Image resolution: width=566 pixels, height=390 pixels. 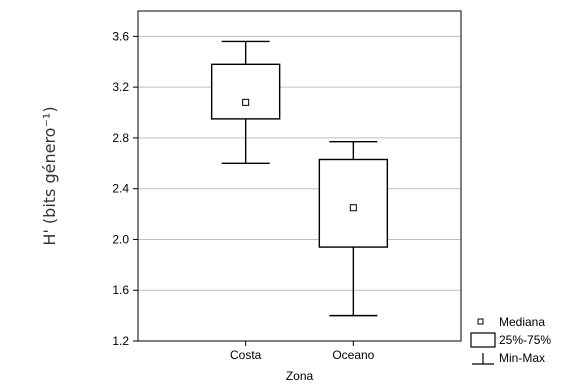 What do you see at coordinates (120, 239) in the screenshot?
I see `y-tick-label: 2.0` at bounding box center [120, 239].